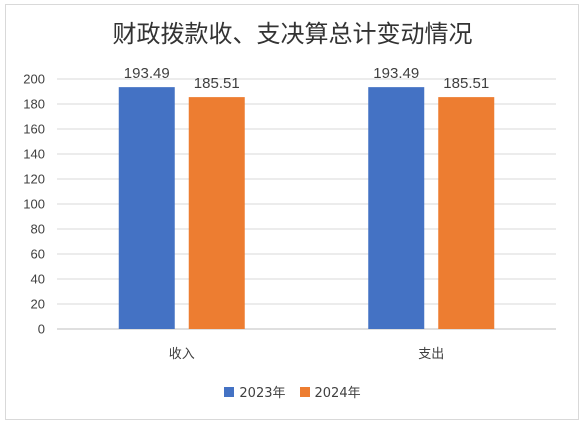 The width and height of the screenshot is (585, 427). Describe the element at coordinates (146, 208) in the screenshot. I see `bar-收入-2023年` at that location.